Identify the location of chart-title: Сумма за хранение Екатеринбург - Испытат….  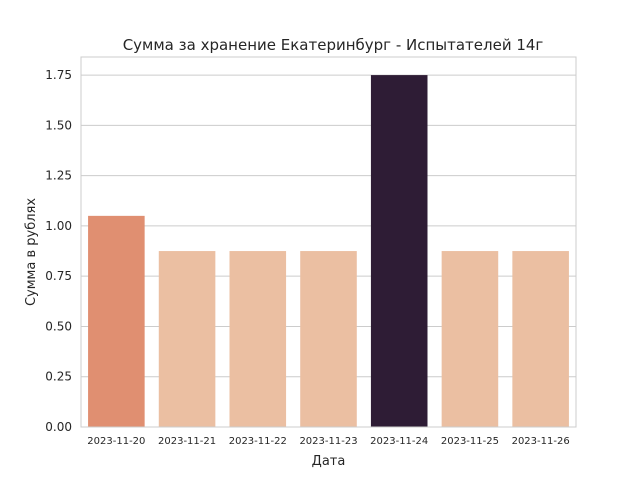
(333, 45).